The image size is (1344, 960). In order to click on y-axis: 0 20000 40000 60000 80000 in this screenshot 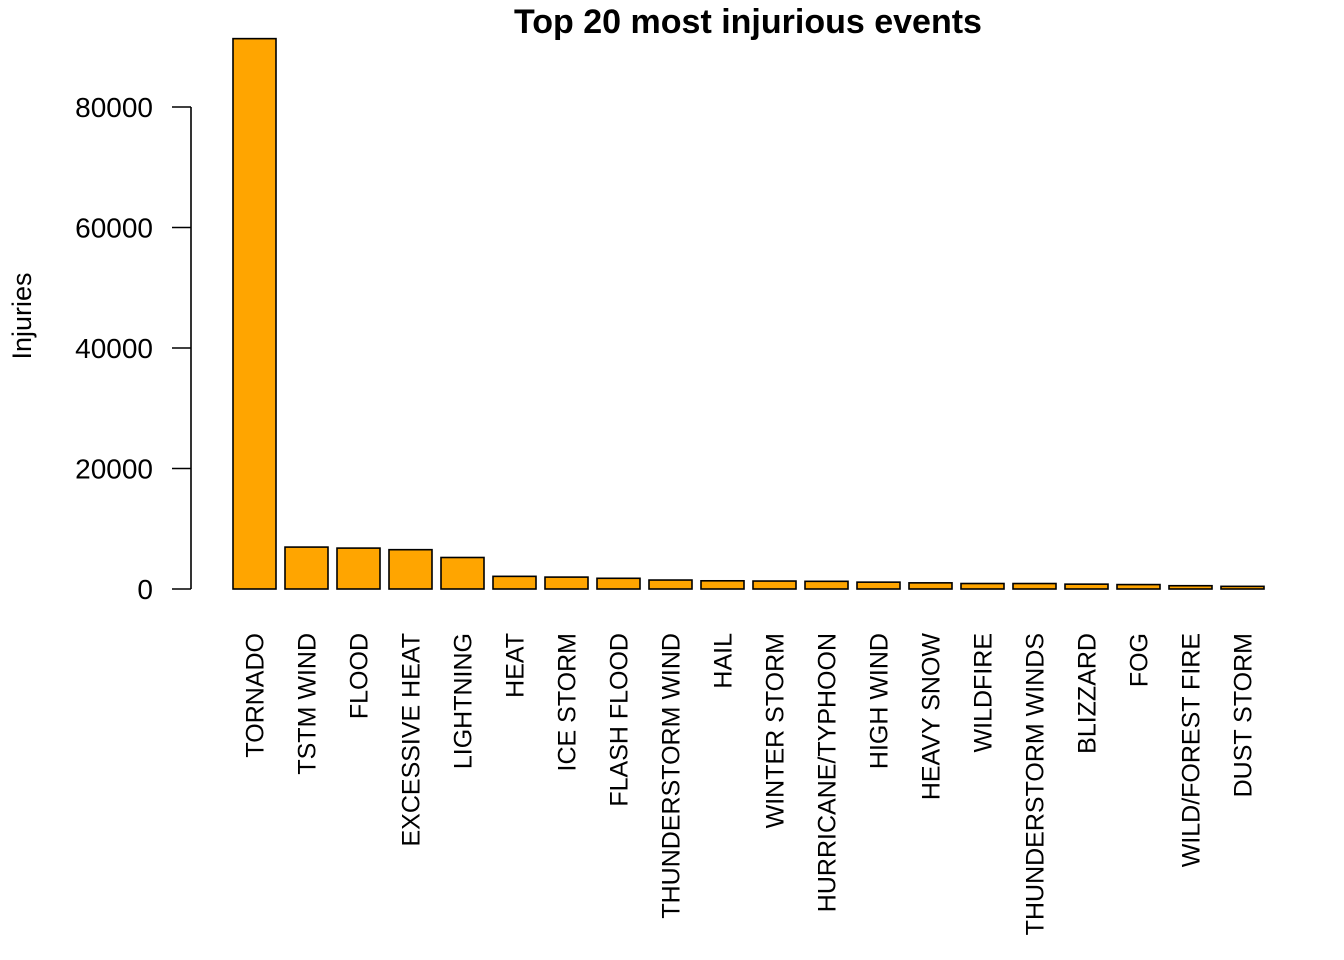, I will do `click(133, 348)`.